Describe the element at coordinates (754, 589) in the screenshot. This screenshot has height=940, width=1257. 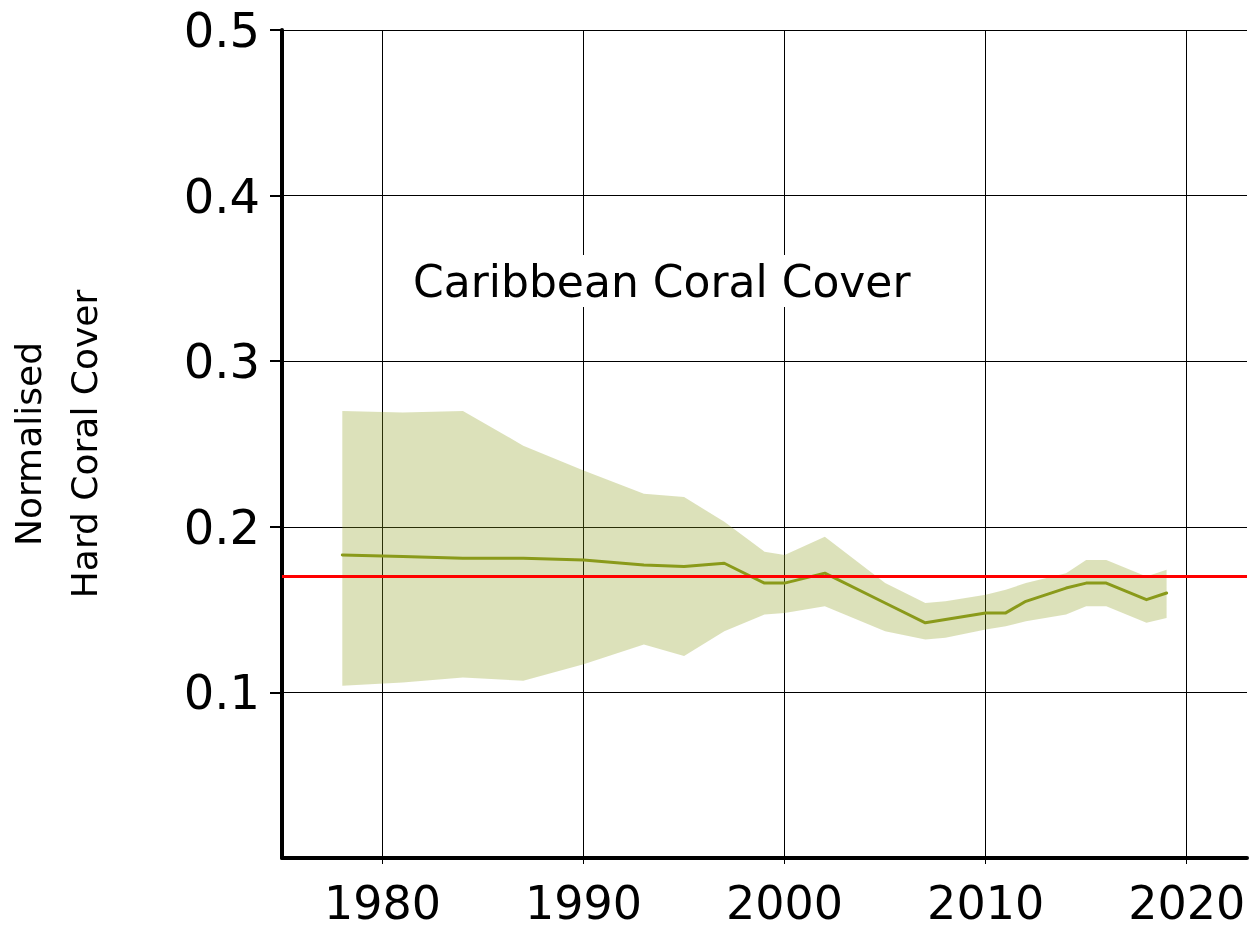
I see `line-series` at that location.